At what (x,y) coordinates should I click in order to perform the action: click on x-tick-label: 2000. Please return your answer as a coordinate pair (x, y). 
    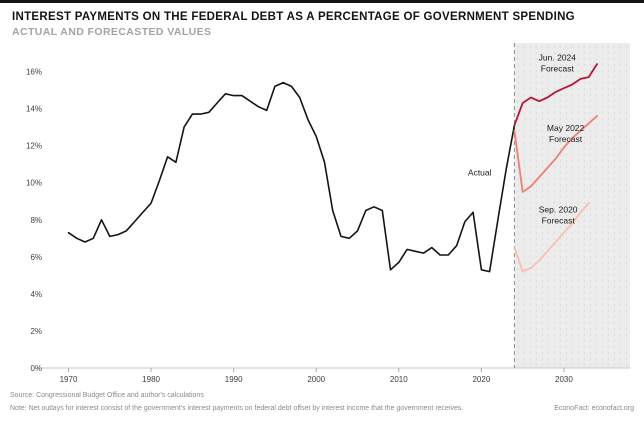
    Looking at the image, I should click on (316, 379).